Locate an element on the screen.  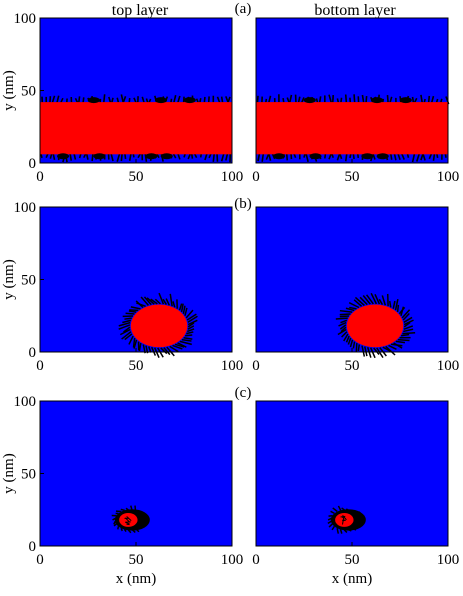
col-title-bottom: bottom layer is located at coordinates (355, 10).